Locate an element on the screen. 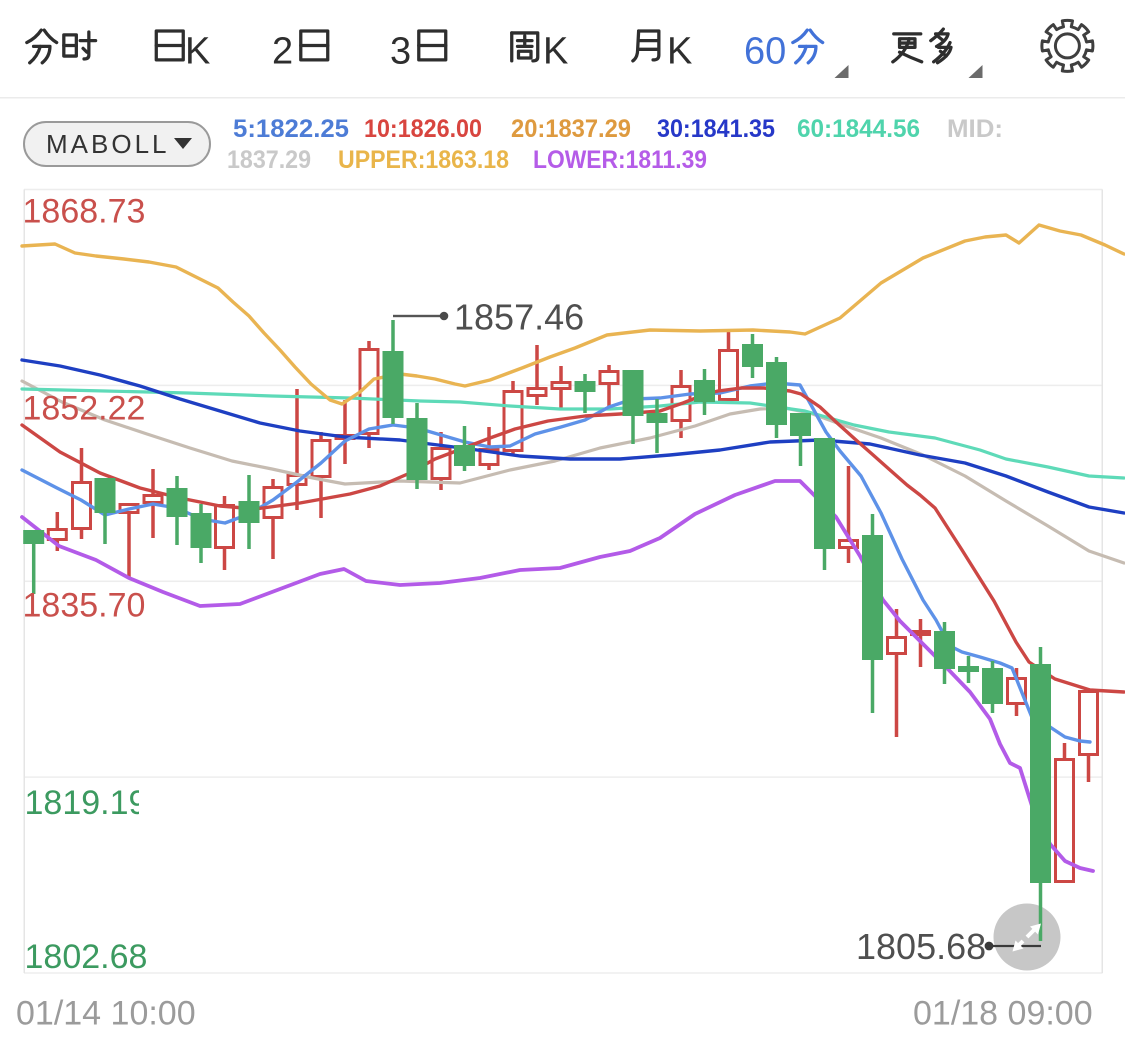 This screenshot has height=1052, width=1125. svg-text: 1837.29 is located at coordinates (269, 160).